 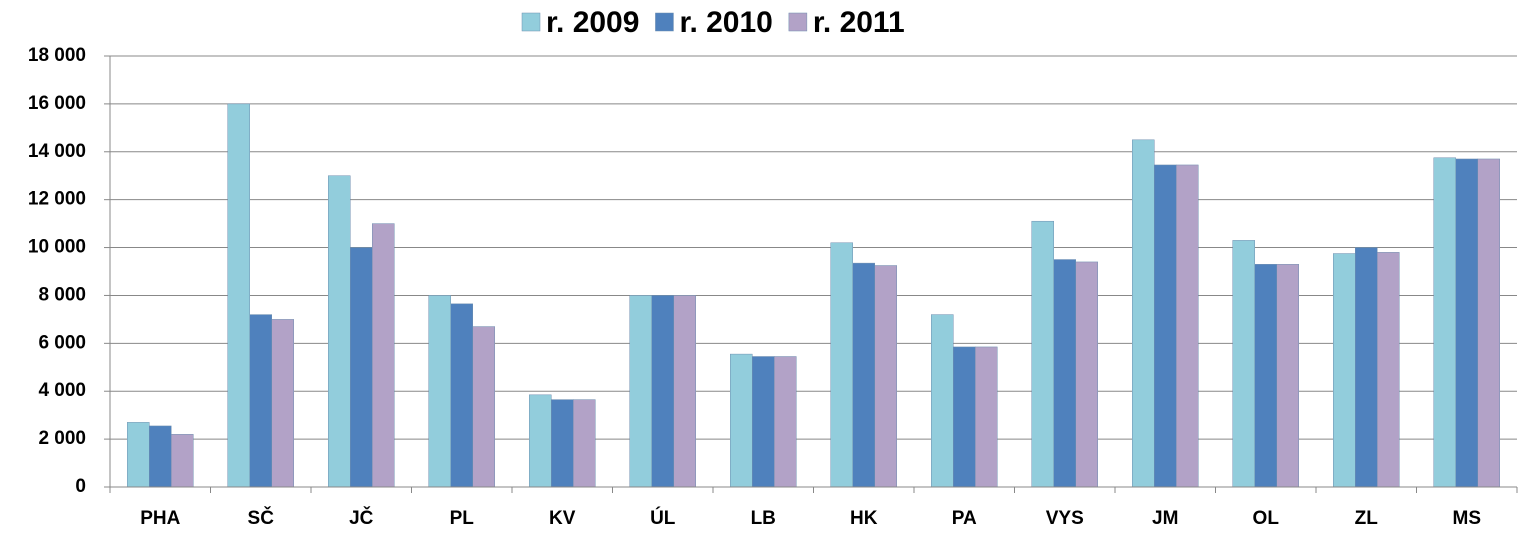 What do you see at coordinates (62, 438) in the screenshot?
I see `y-tick-label: 2 000` at bounding box center [62, 438].